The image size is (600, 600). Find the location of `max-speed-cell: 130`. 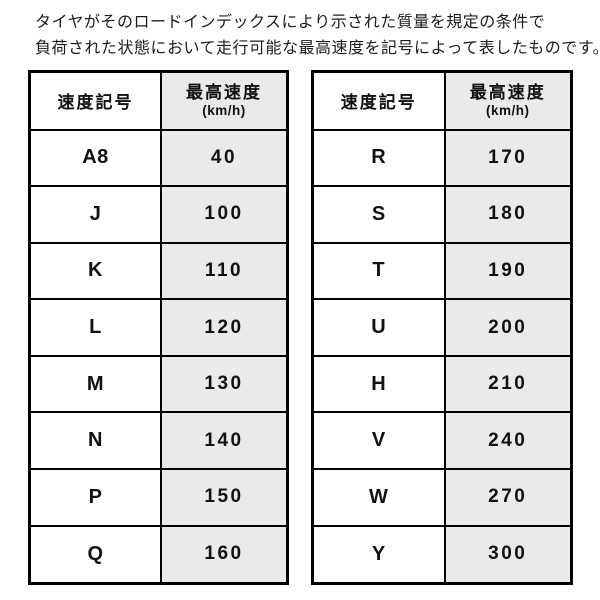

max-speed-cell: 130 is located at coordinates (224, 384).